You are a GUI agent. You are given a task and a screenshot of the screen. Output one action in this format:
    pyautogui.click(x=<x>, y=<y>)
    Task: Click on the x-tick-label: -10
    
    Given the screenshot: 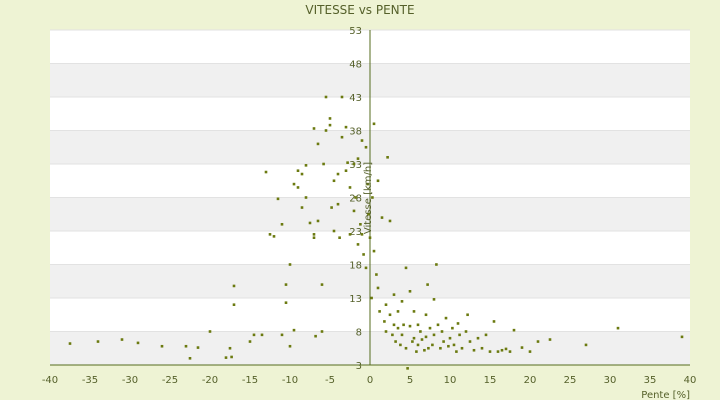 What is the action you would take?
    pyautogui.click(x=290, y=380)
    